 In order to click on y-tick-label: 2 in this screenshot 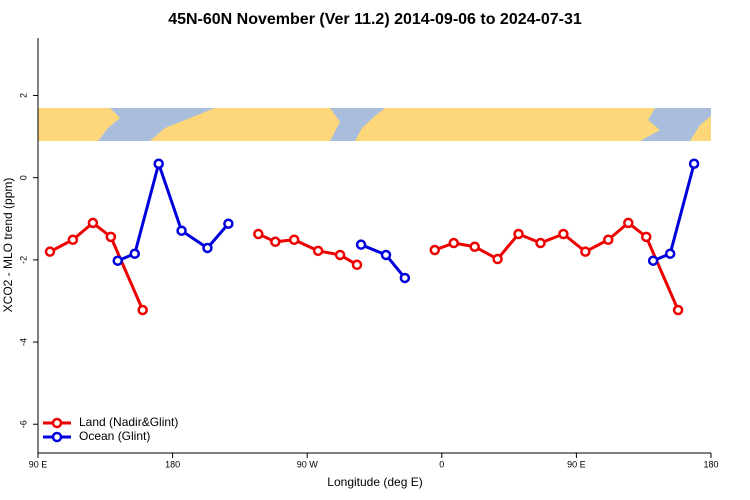, I will do `click(23, 95)`.